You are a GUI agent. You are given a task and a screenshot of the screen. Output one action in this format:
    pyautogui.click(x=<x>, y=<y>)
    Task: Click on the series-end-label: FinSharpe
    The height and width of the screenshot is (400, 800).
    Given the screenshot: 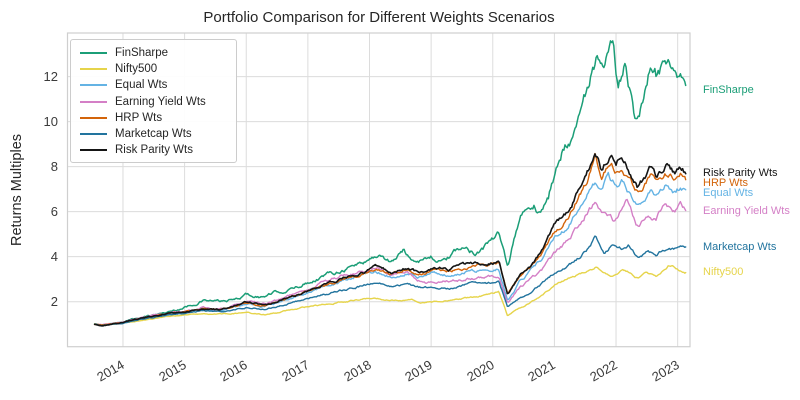 What is the action you would take?
    pyautogui.click(x=728, y=90)
    